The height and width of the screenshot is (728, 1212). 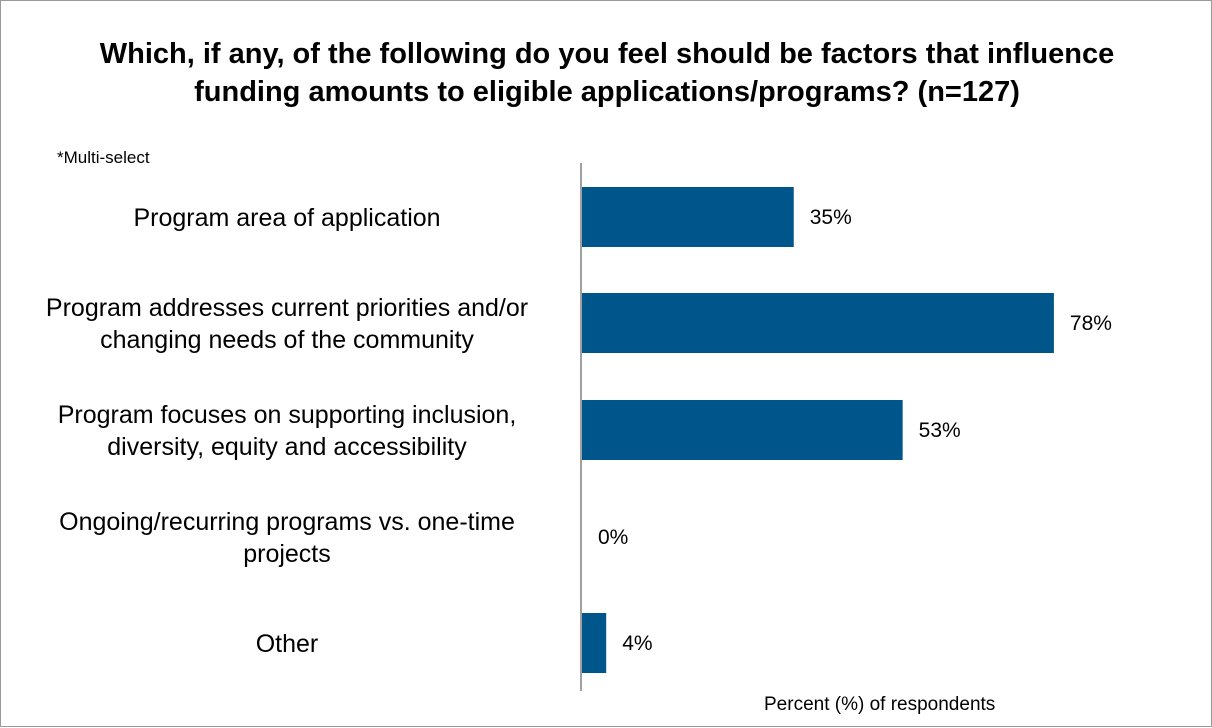 What do you see at coordinates (831, 217) in the screenshot?
I see `data-label-0: 35%` at bounding box center [831, 217].